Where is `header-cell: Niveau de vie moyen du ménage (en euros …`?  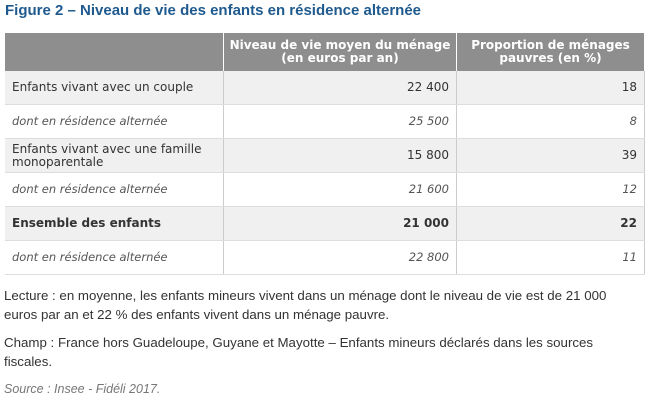 header-cell: Niveau de vie moyen du ménage (en euros … is located at coordinates (340, 52).